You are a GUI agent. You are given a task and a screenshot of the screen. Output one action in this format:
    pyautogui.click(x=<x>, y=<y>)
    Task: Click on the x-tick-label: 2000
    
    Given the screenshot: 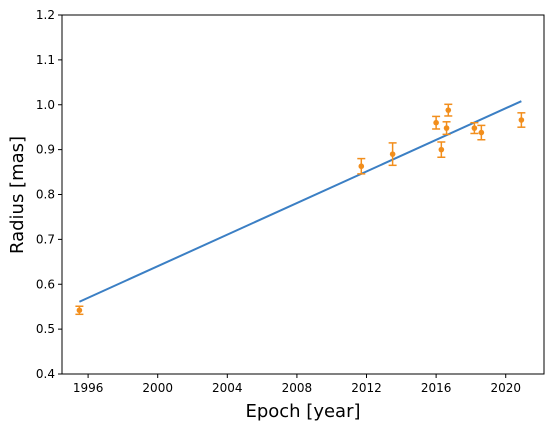 What is the action you would take?
    pyautogui.click(x=157, y=388)
    